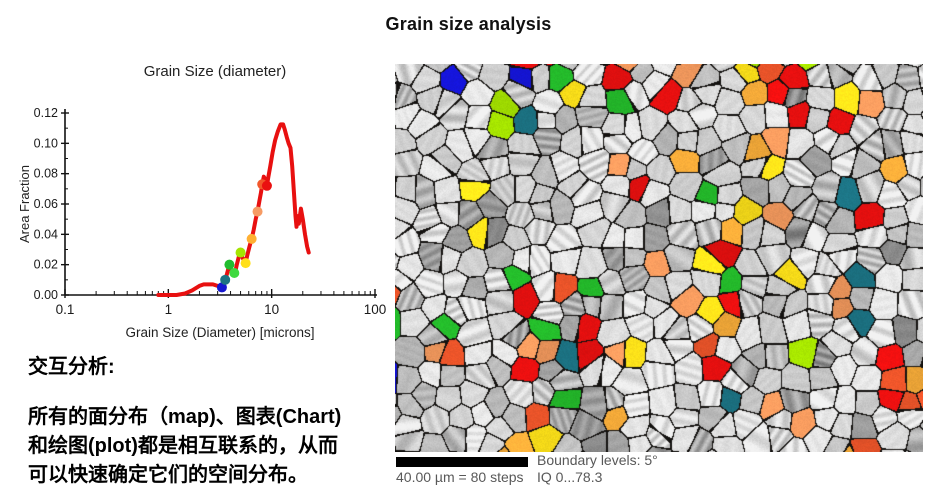 The image size is (927, 501). I want to click on map-caption: Boundary levels: 5° IQ 0...78.3, so click(597, 469).